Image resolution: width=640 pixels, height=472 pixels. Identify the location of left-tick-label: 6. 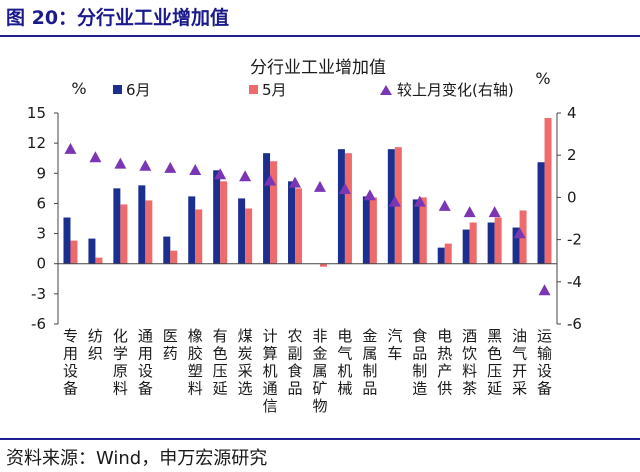
(41, 203).